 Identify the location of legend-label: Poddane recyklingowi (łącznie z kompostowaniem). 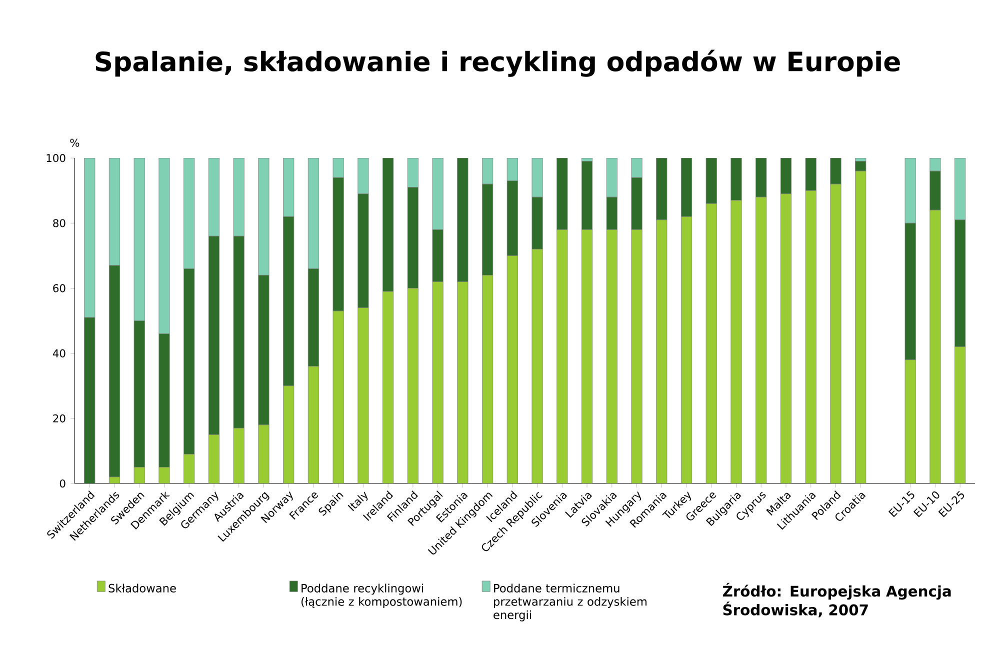
(381, 596).